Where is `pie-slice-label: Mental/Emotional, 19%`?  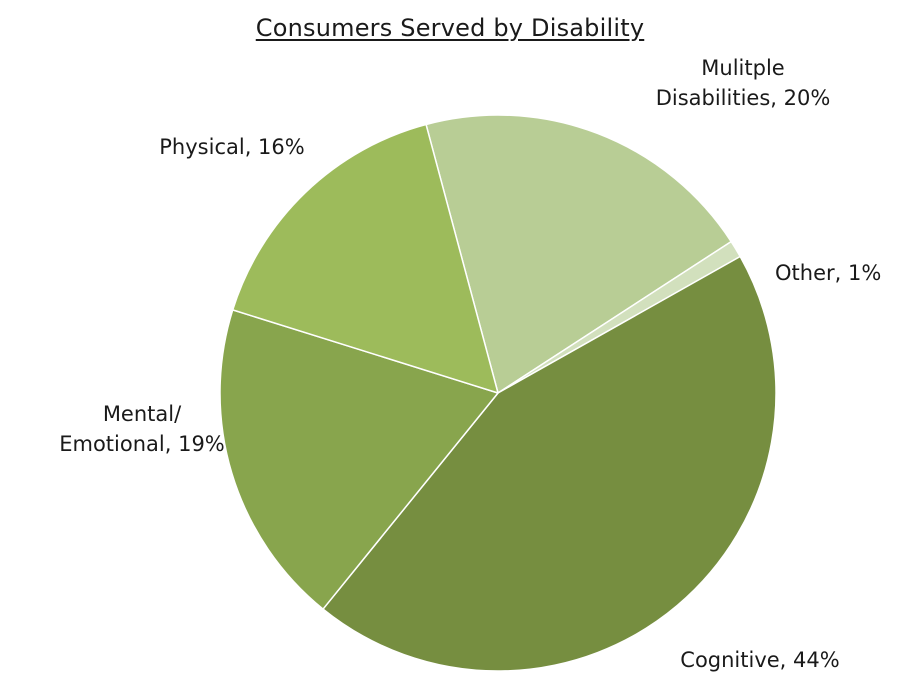 pie-slice-label: Mental/Emotional, 19% is located at coordinates (142, 429).